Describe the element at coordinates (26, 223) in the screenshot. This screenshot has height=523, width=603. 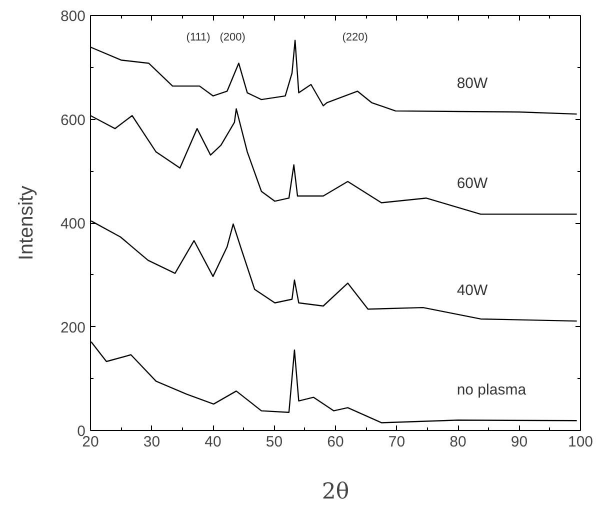
I see `y-axis-title: Intensity` at that location.